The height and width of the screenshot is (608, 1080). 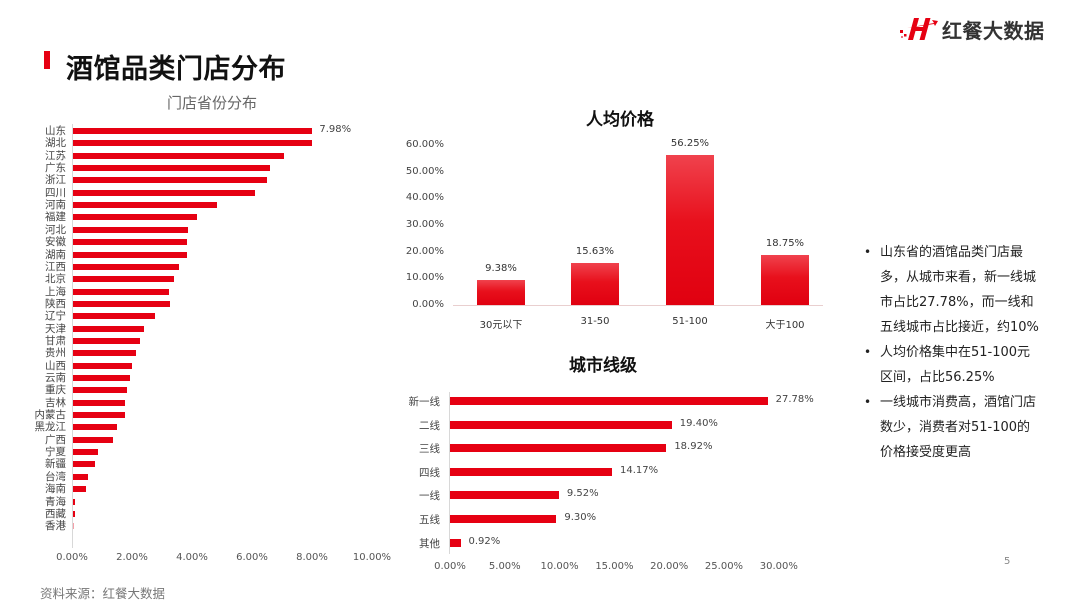 What do you see at coordinates (55, 192) in the screenshot?
I see `province-label: 四川` at bounding box center [55, 192].